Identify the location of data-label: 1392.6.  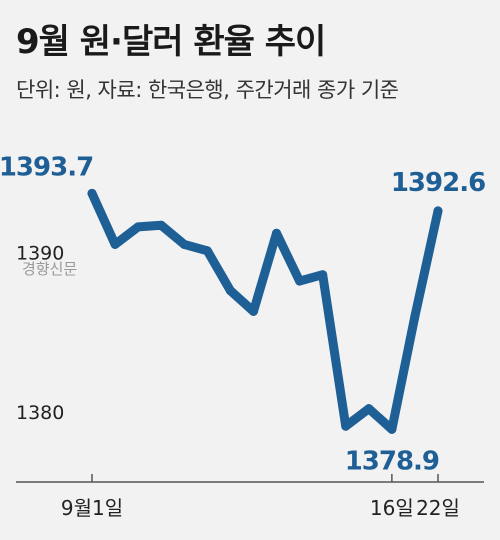
(438, 183).